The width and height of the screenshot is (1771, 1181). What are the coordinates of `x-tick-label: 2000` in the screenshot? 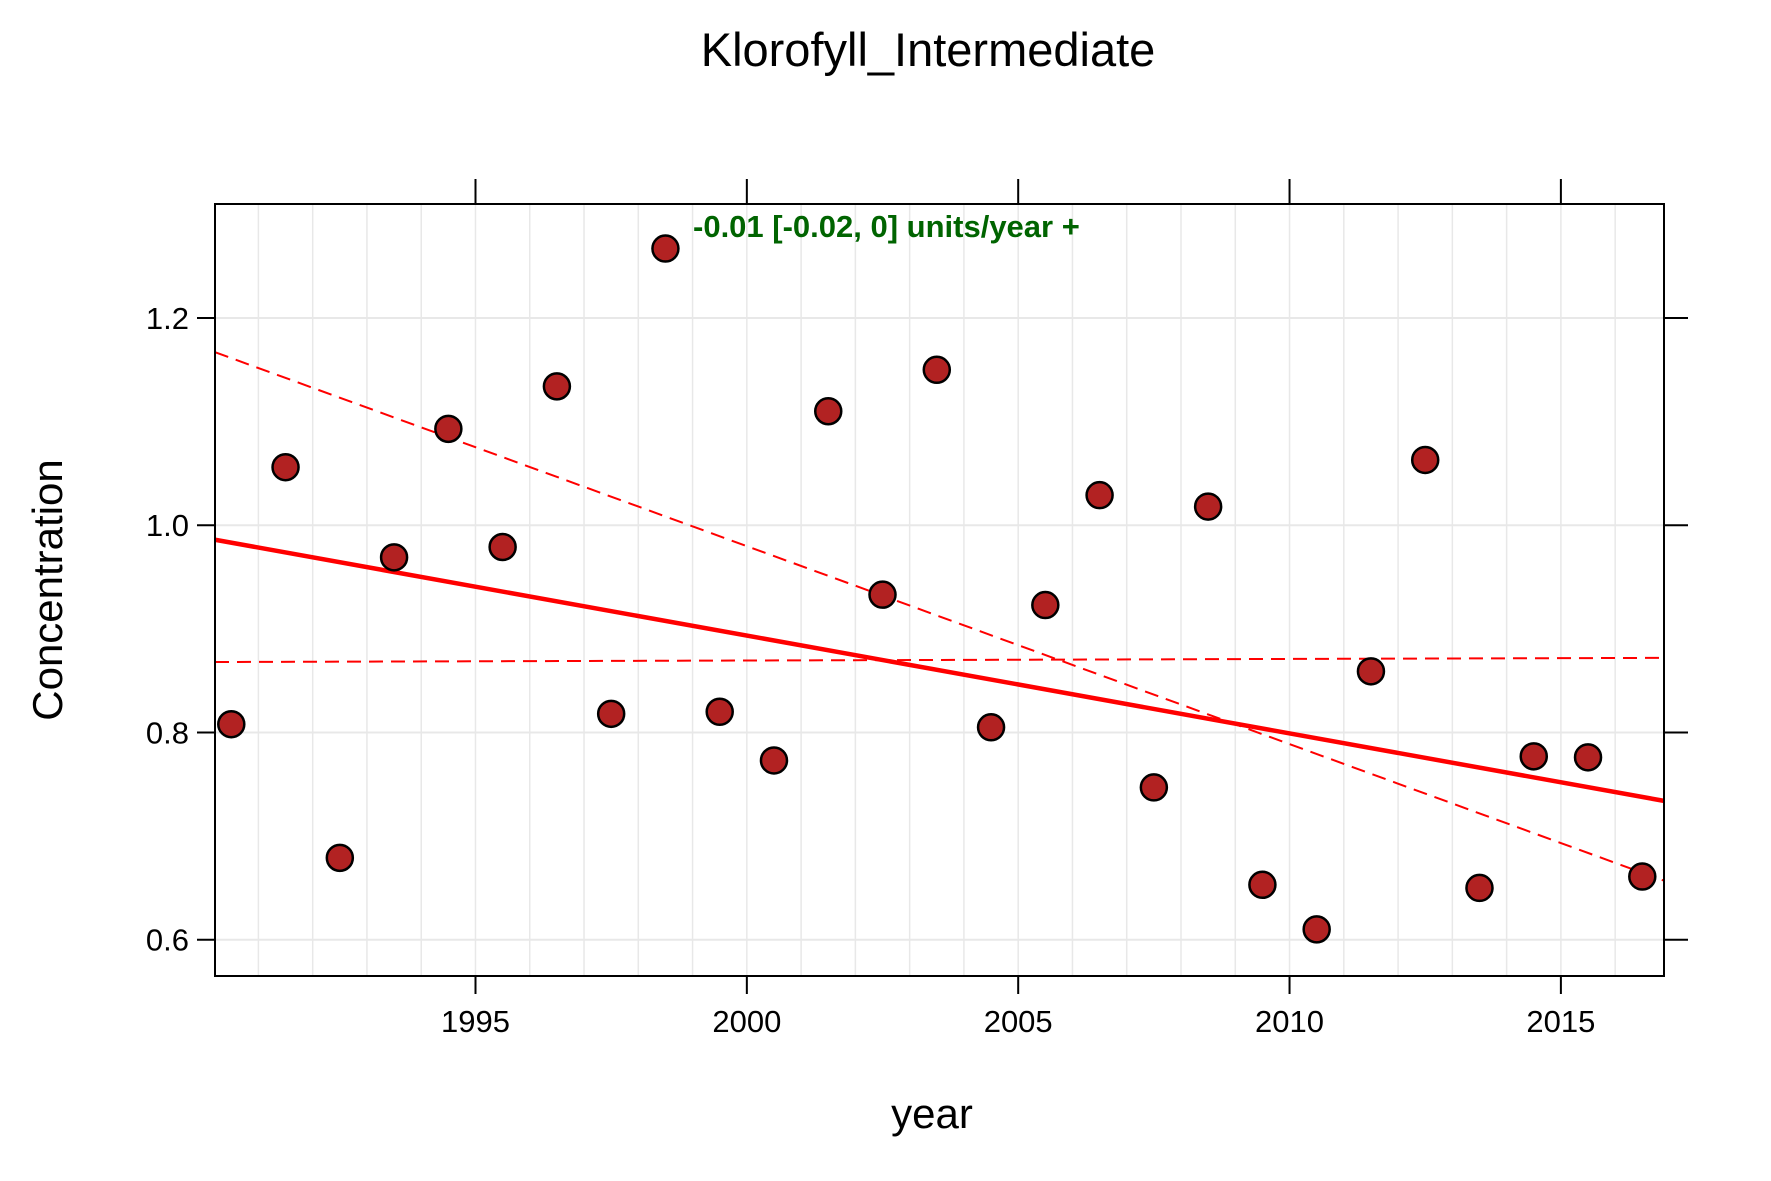 It's located at (746, 1021).